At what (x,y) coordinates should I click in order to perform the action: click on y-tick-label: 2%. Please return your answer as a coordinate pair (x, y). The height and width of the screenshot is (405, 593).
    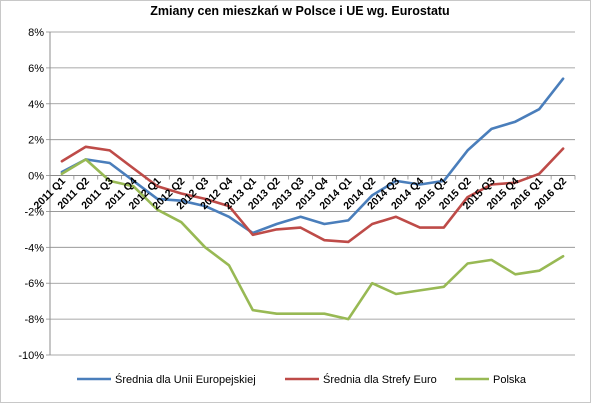
    Looking at the image, I should click on (36, 141).